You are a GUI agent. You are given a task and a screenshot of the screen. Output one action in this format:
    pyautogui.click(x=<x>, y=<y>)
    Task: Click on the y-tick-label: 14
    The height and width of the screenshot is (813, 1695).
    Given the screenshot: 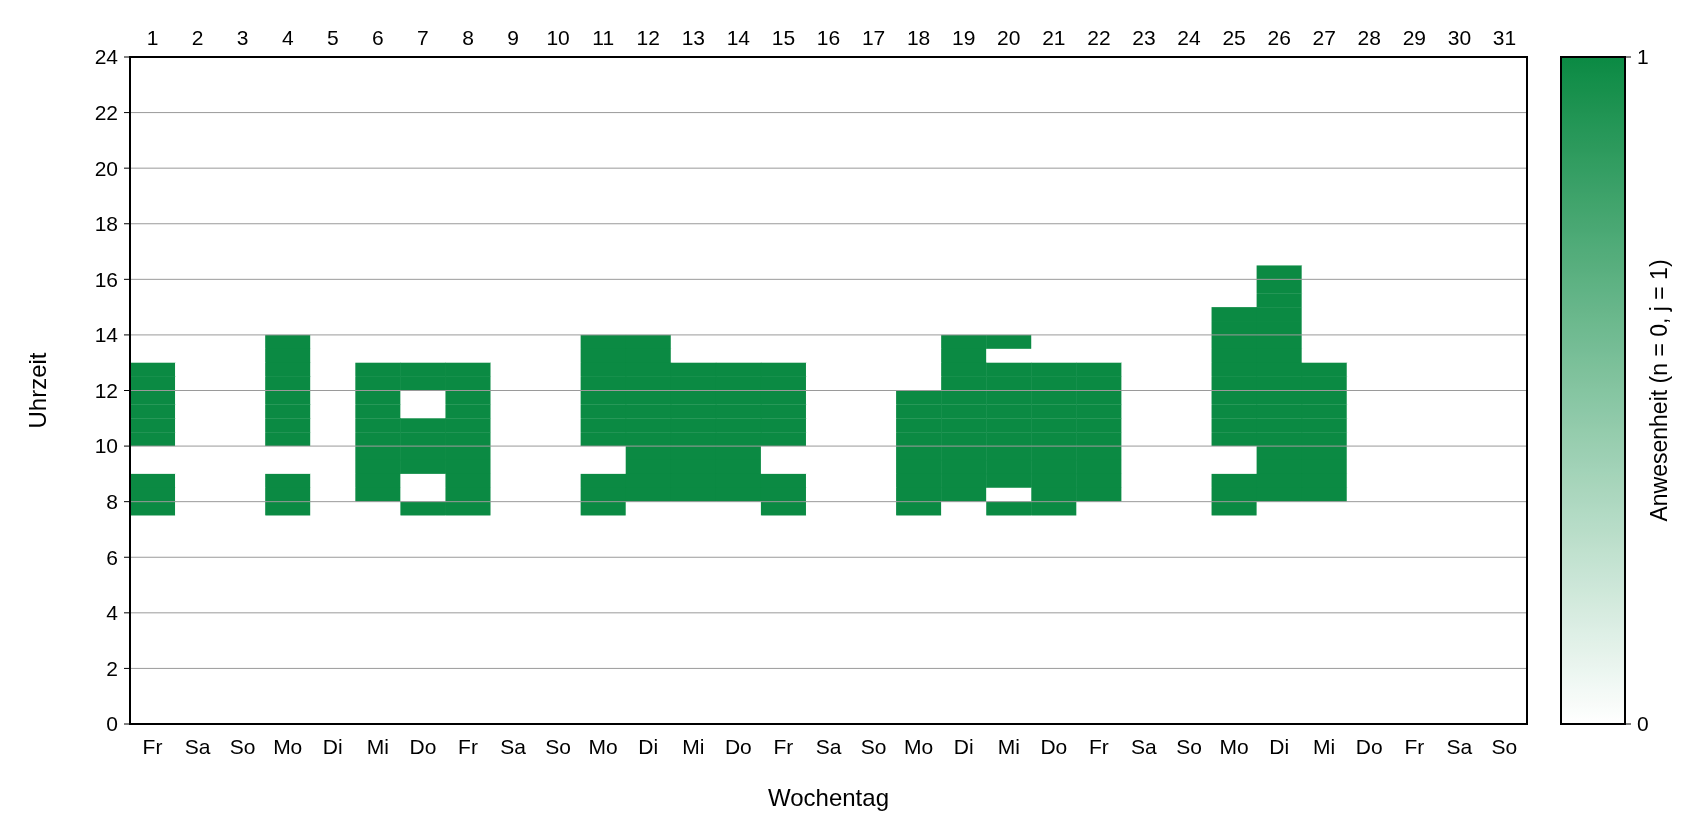 What is the action you would take?
    pyautogui.click(x=106, y=335)
    